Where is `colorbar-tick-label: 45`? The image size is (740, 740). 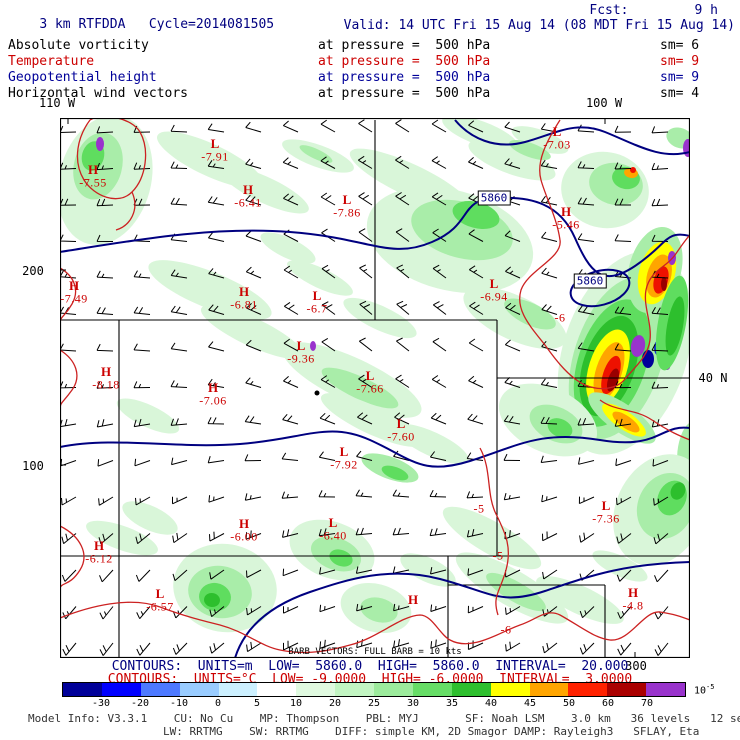
colorbar-tick-label: 45 is located at coordinates (530, 703).